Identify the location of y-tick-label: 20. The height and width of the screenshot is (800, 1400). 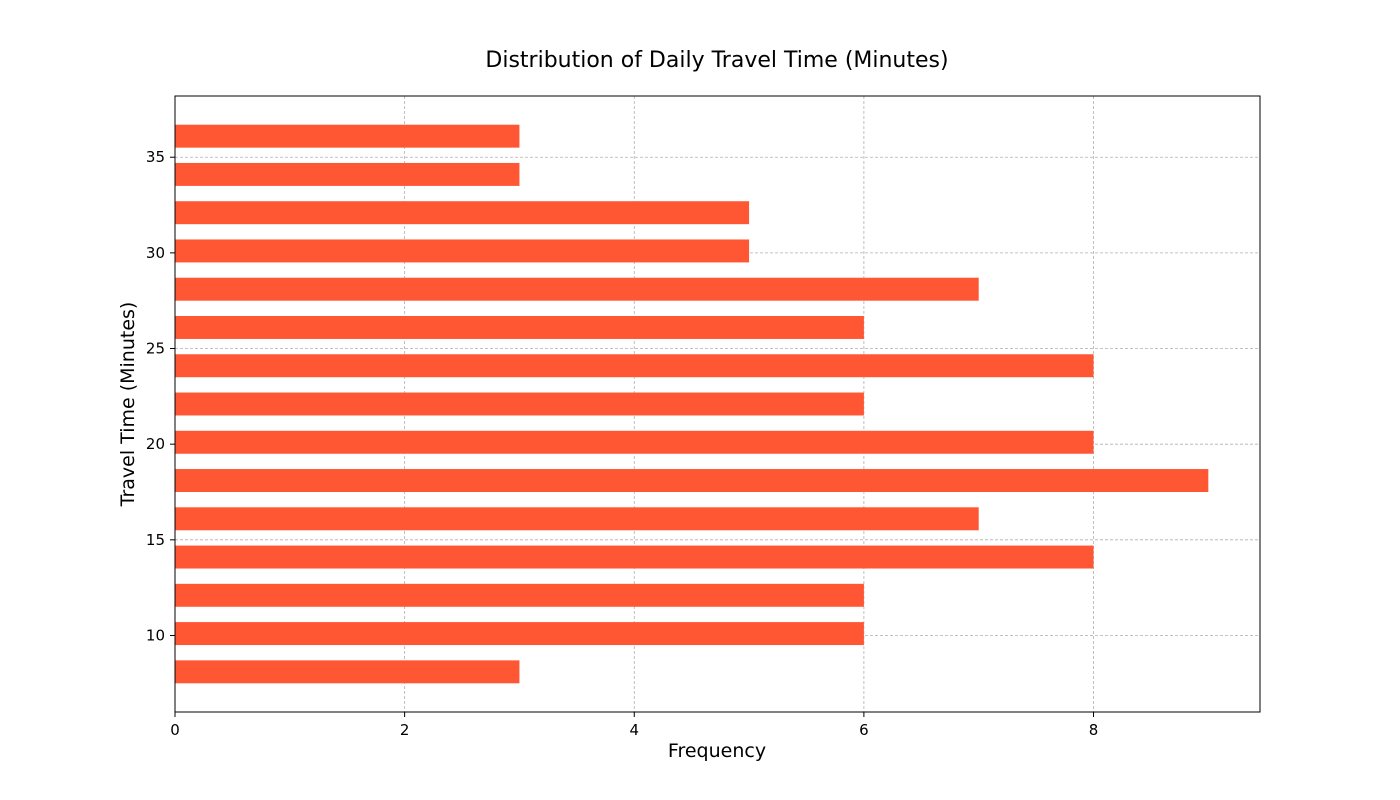
(155, 444).